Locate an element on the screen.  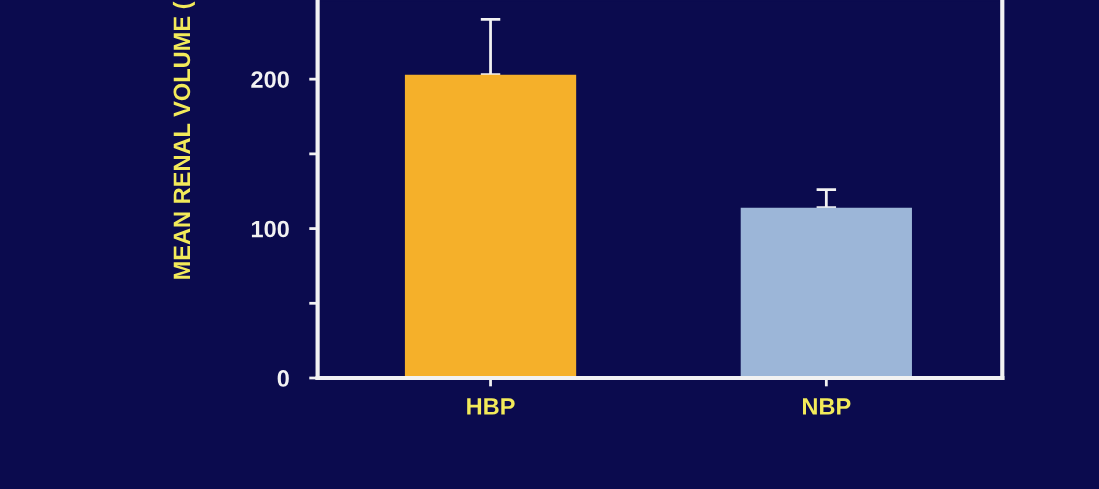
y-tick-label: 0 is located at coordinates (283, 378).